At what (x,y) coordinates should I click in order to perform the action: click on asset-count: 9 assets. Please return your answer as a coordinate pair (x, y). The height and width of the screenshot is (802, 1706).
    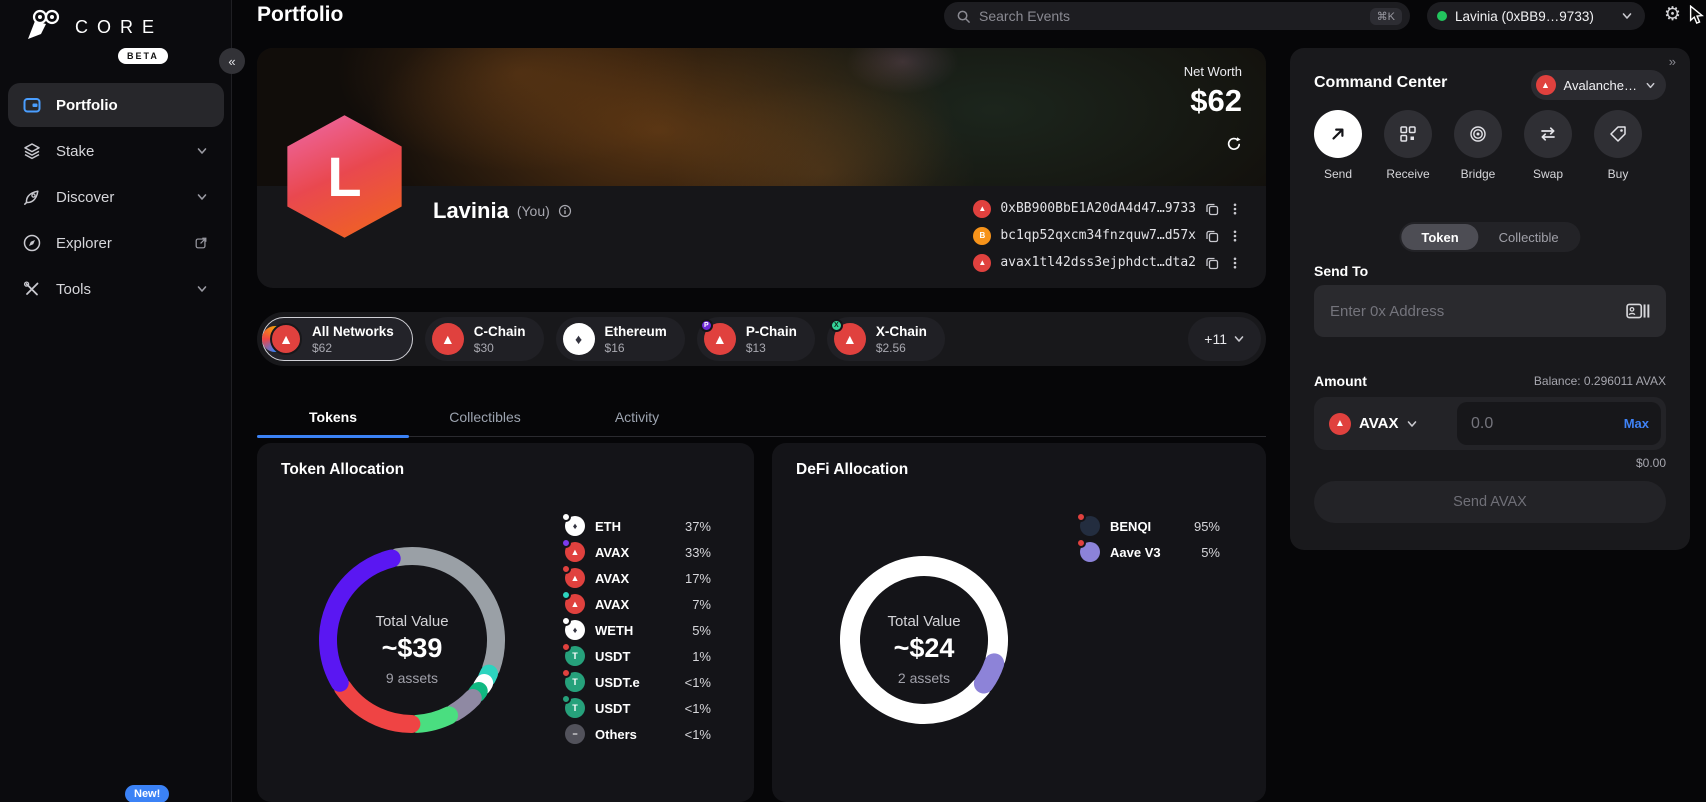
    Looking at the image, I should click on (412, 678).